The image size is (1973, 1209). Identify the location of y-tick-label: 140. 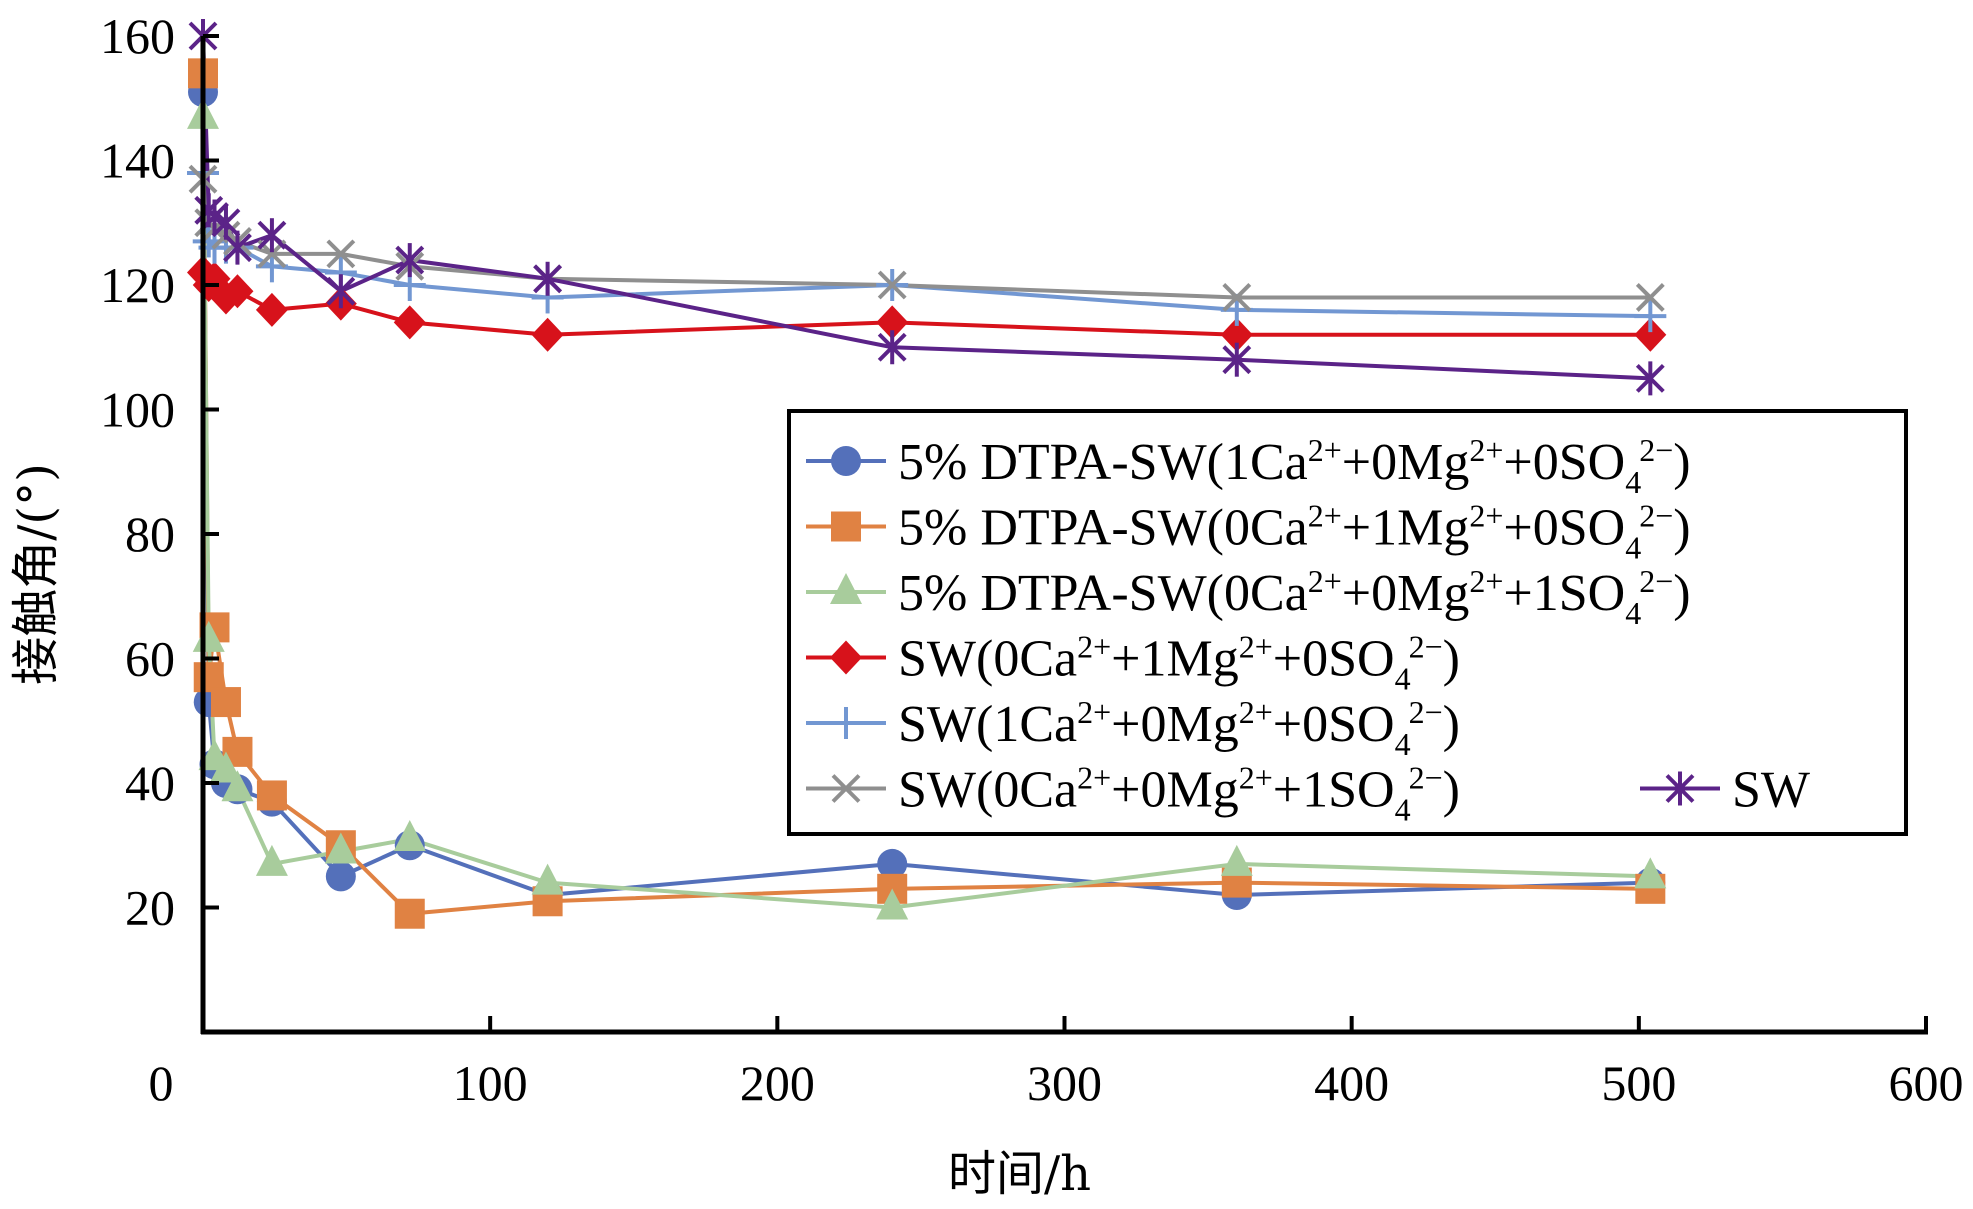
(137, 161).